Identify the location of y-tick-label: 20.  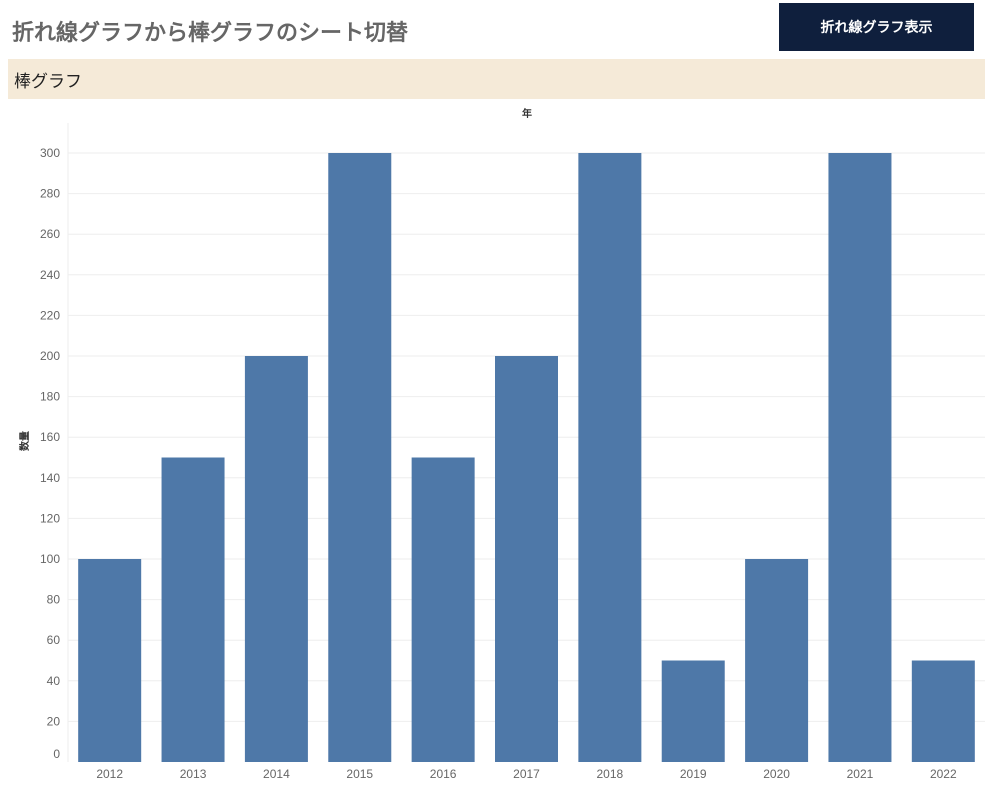
(54, 721).